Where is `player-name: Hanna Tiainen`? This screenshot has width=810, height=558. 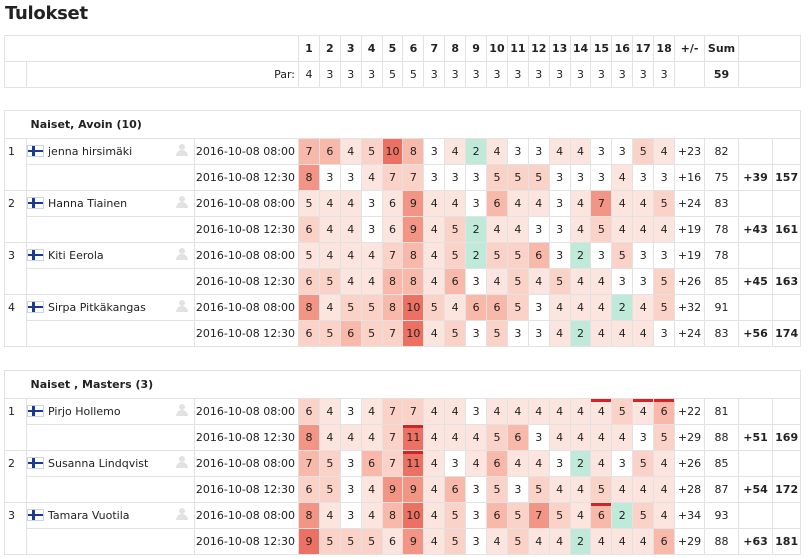
player-name: Hanna Tiainen is located at coordinates (88, 203).